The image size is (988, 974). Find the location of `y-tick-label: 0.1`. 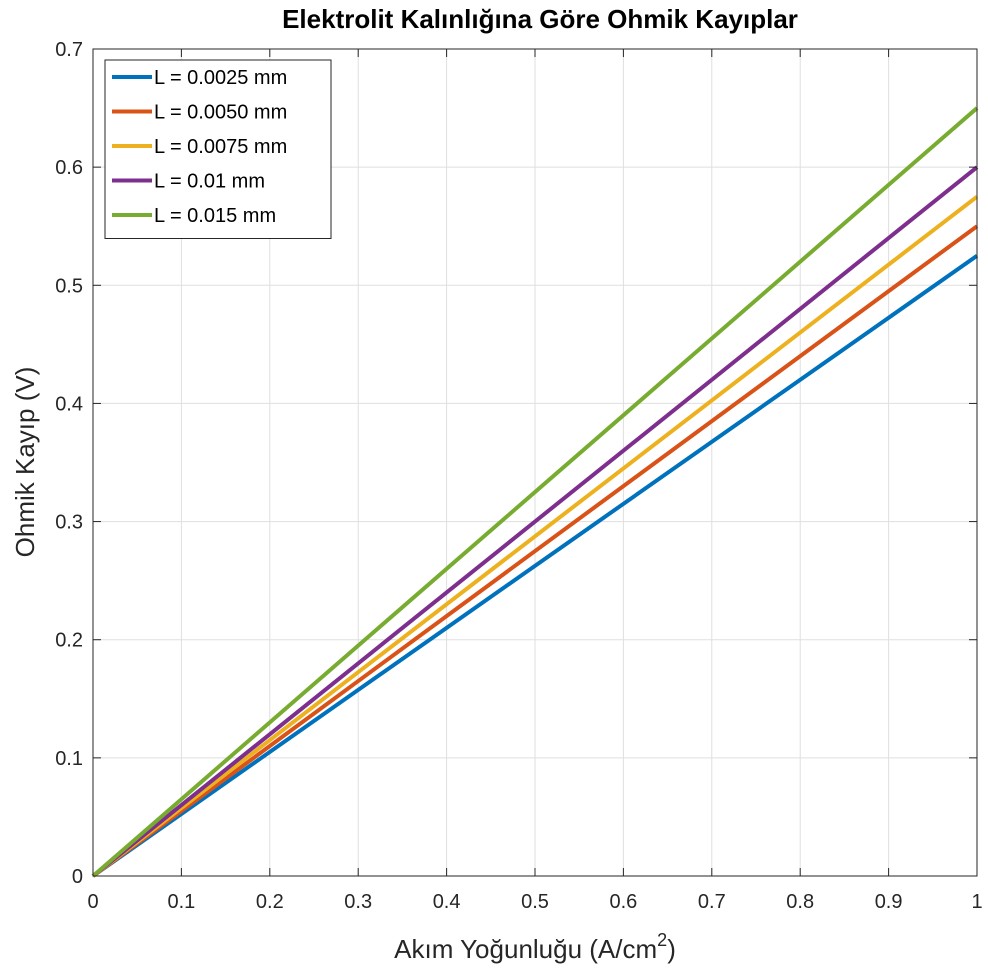

y-tick-label: 0.1 is located at coordinates (69, 759).